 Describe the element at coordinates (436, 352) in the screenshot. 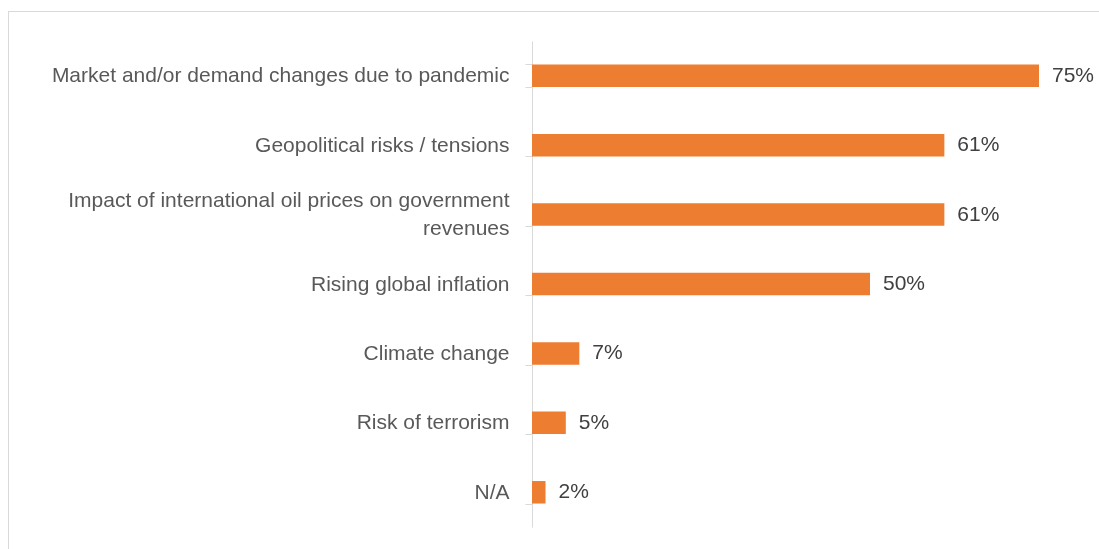

I see `y-tick-label: Climate change` at that location.